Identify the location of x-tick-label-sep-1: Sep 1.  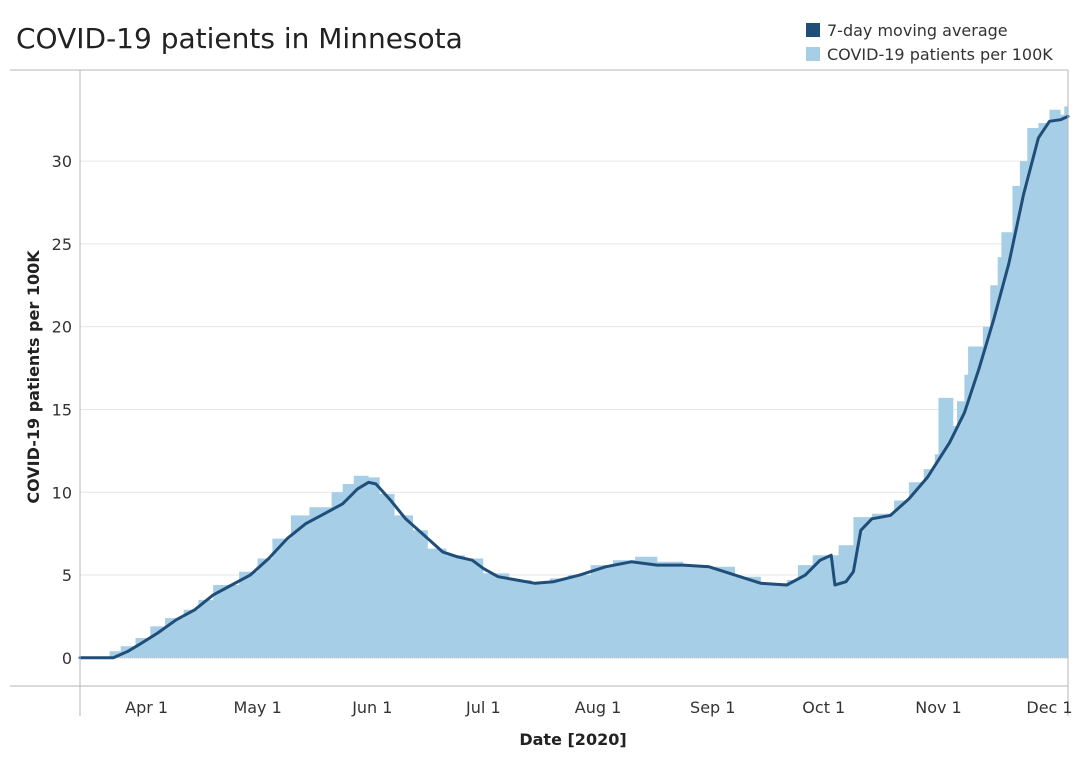
(712, 707).